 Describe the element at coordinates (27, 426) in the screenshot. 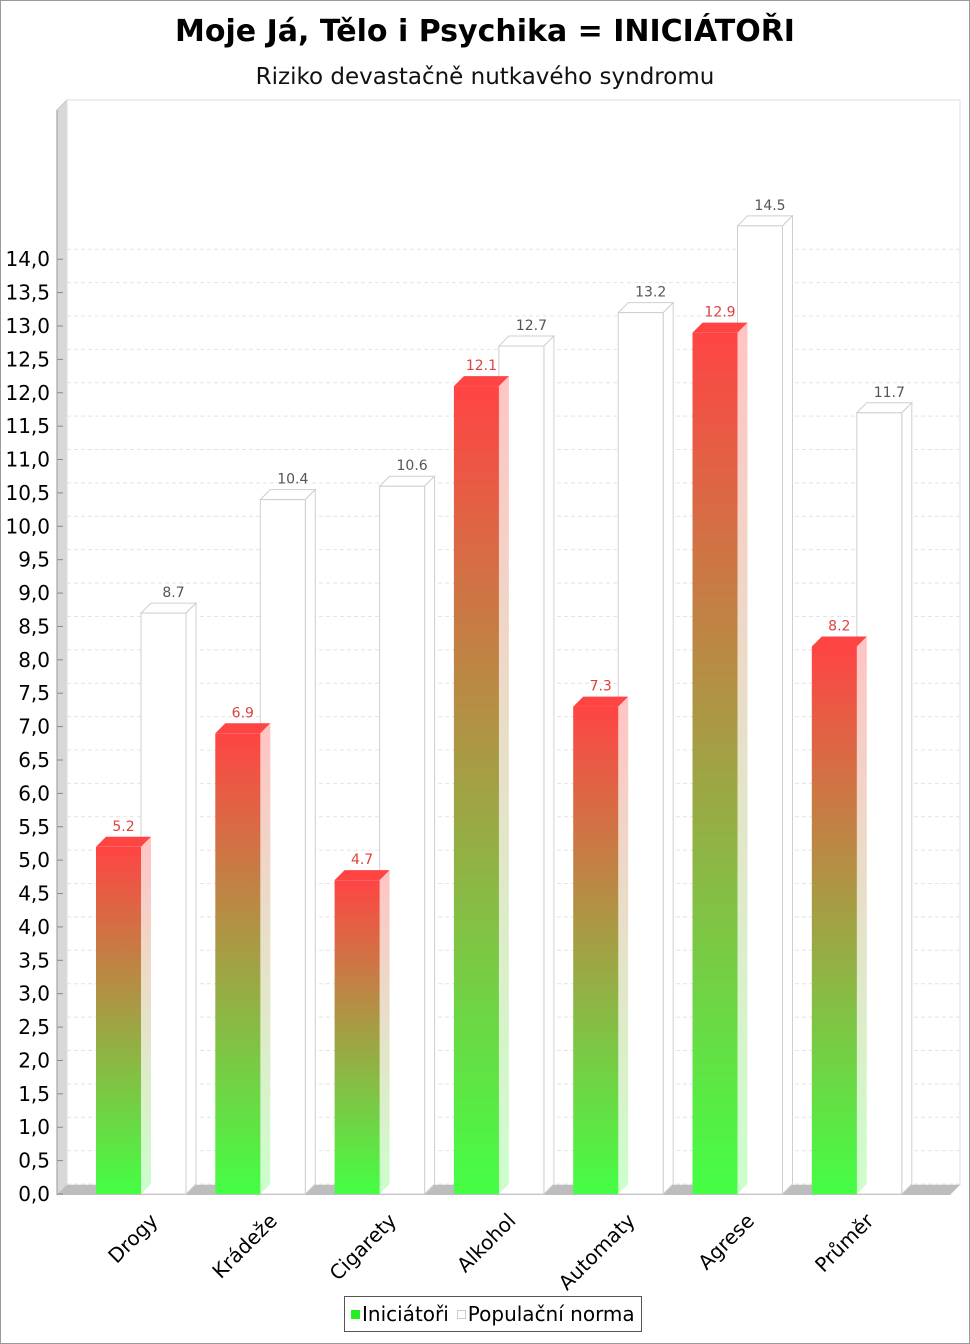

I see `y-tick-label: 11,5` at that location.